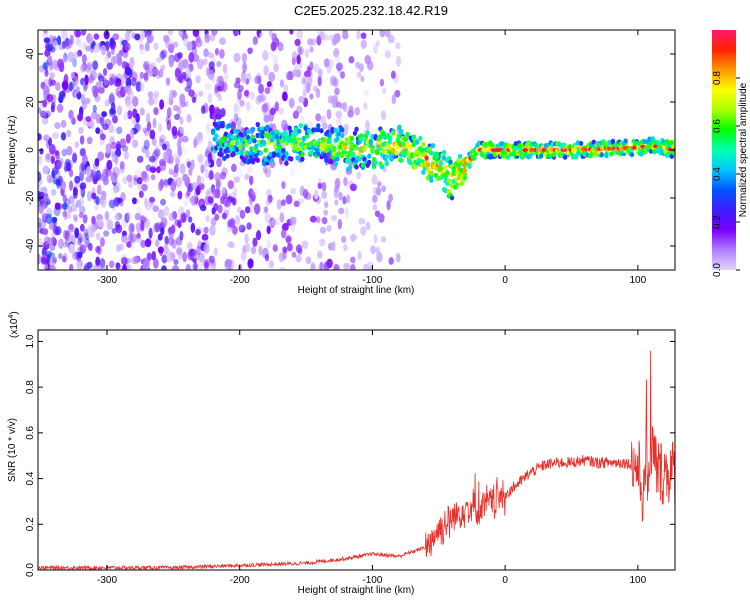 The image size is (750, 600). What do you see at coordinates (717, 222) in the screenshot?
I see `colorbar-tick-label: 0.2` at bounding box center [717, 222].